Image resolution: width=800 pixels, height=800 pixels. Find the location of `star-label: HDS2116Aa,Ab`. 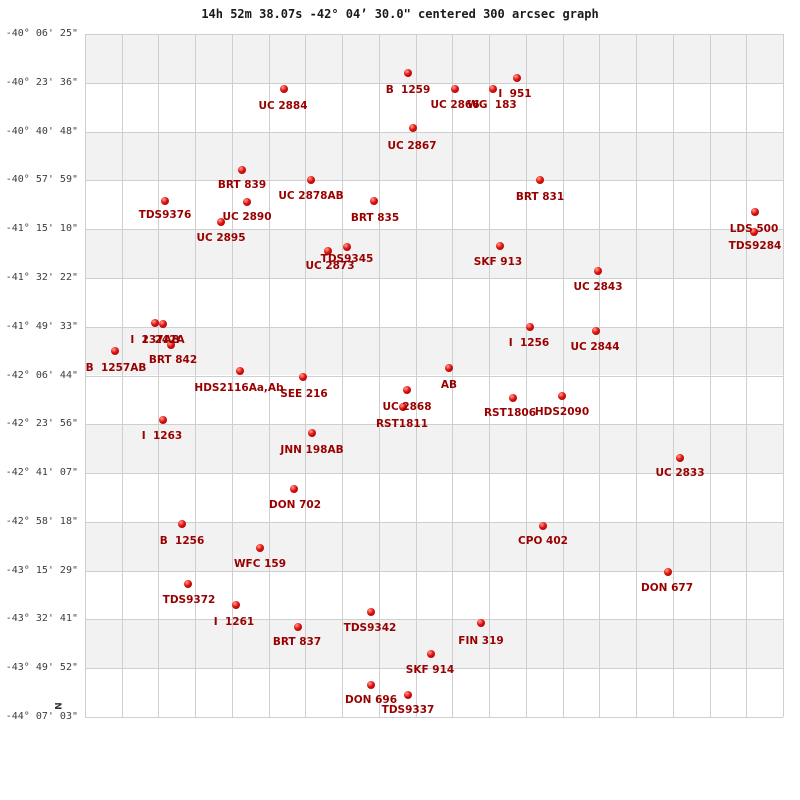

star-label: HDS2116Aa,Ab is located at coordinates (239, 387).